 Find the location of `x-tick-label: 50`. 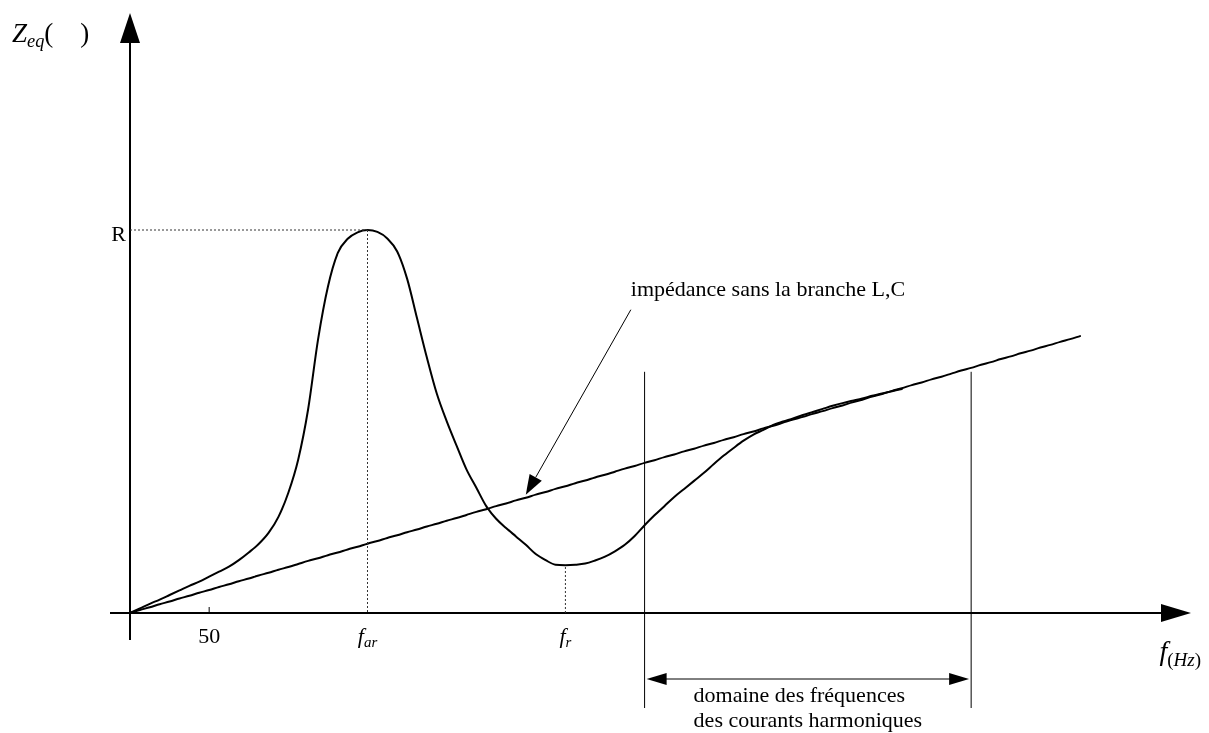

x-tick-label: 50 is located at coordinates (209, 635).